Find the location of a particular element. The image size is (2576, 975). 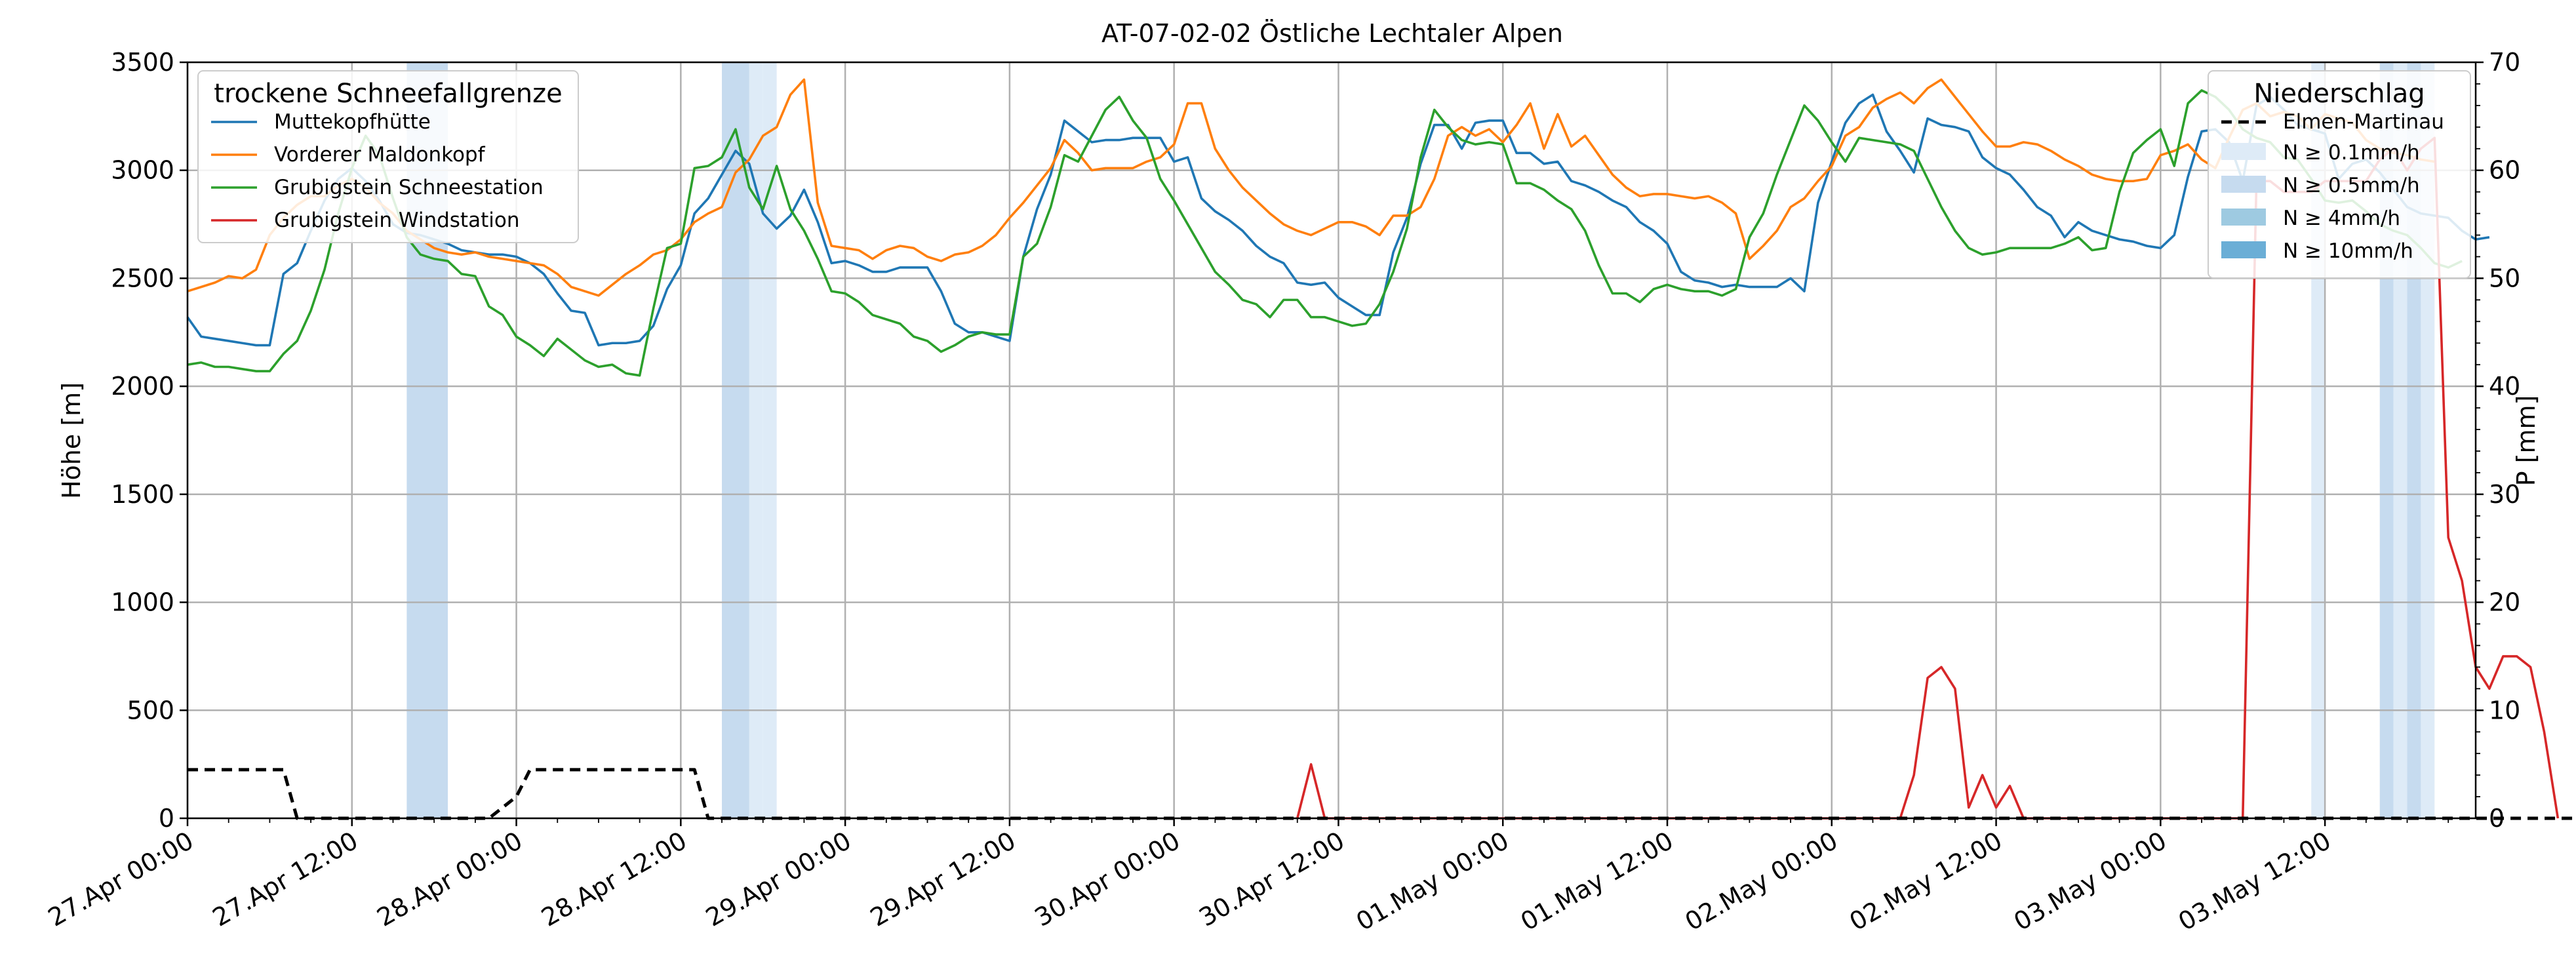

legend-item-label: Grubigstein Windstation is located at coordinates (396, 220).